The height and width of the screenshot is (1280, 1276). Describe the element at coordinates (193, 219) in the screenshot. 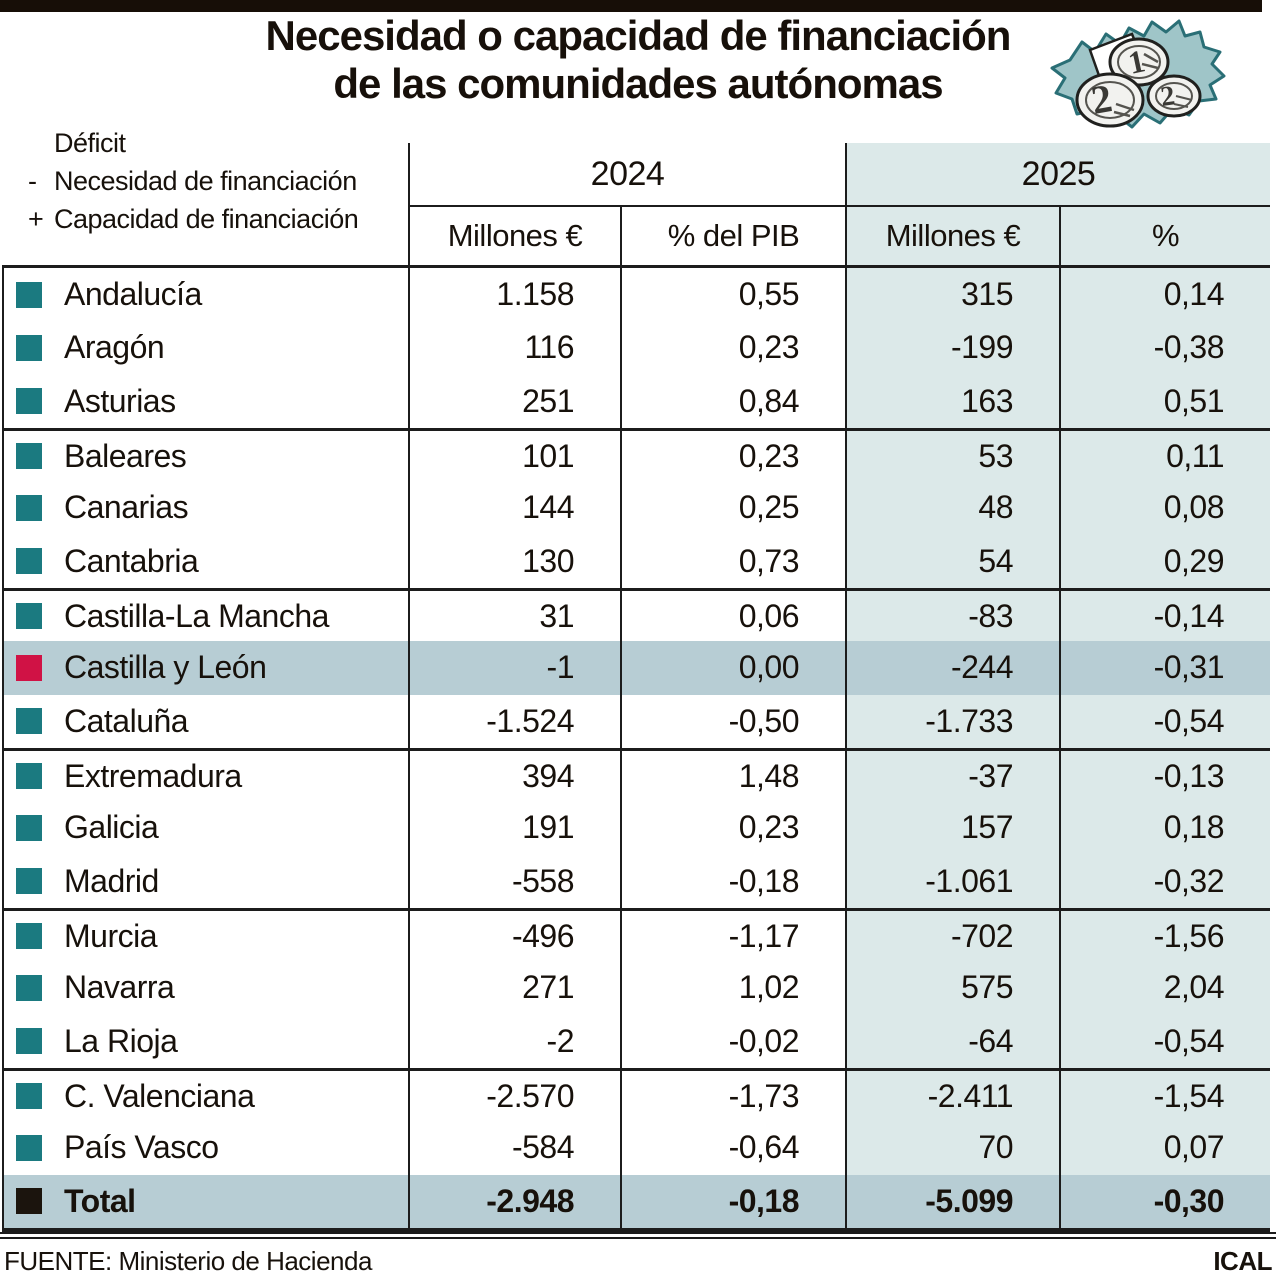

I see `legend-plus-row: + Capacidad de financiación` at that location.